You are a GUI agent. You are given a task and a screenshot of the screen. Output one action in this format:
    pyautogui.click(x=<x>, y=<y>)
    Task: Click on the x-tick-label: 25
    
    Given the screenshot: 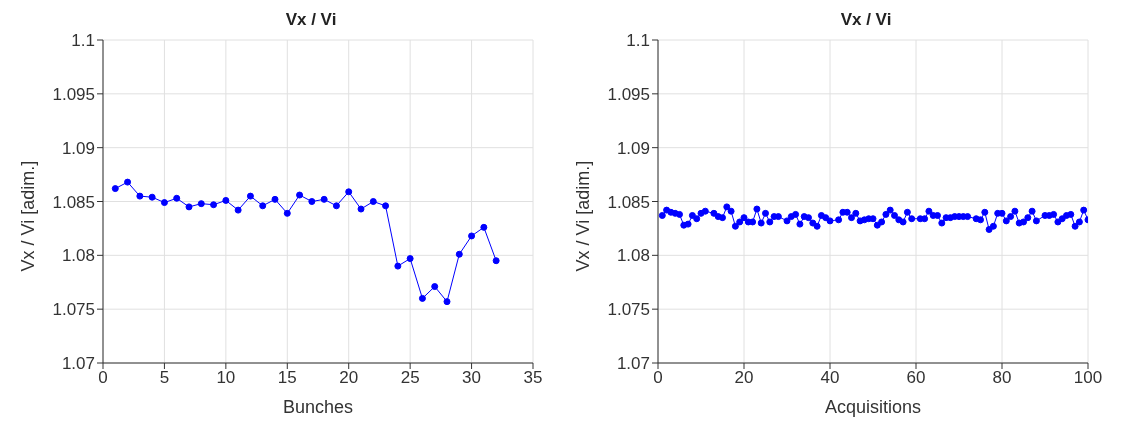 What is the action you would take?
    pyautogui.click(x=410, y=378)
    